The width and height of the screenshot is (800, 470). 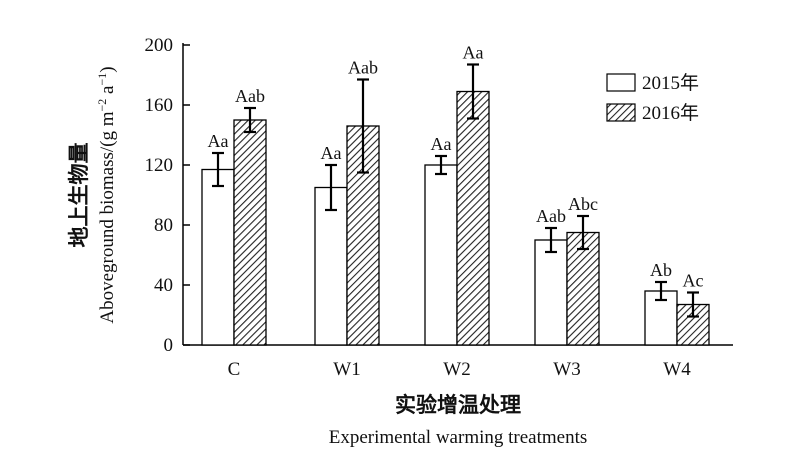 What do you see at coordinates (652, 98) in the screenshot?
I see `legend: 2015年 2016年` at bounding box center [652, 98].